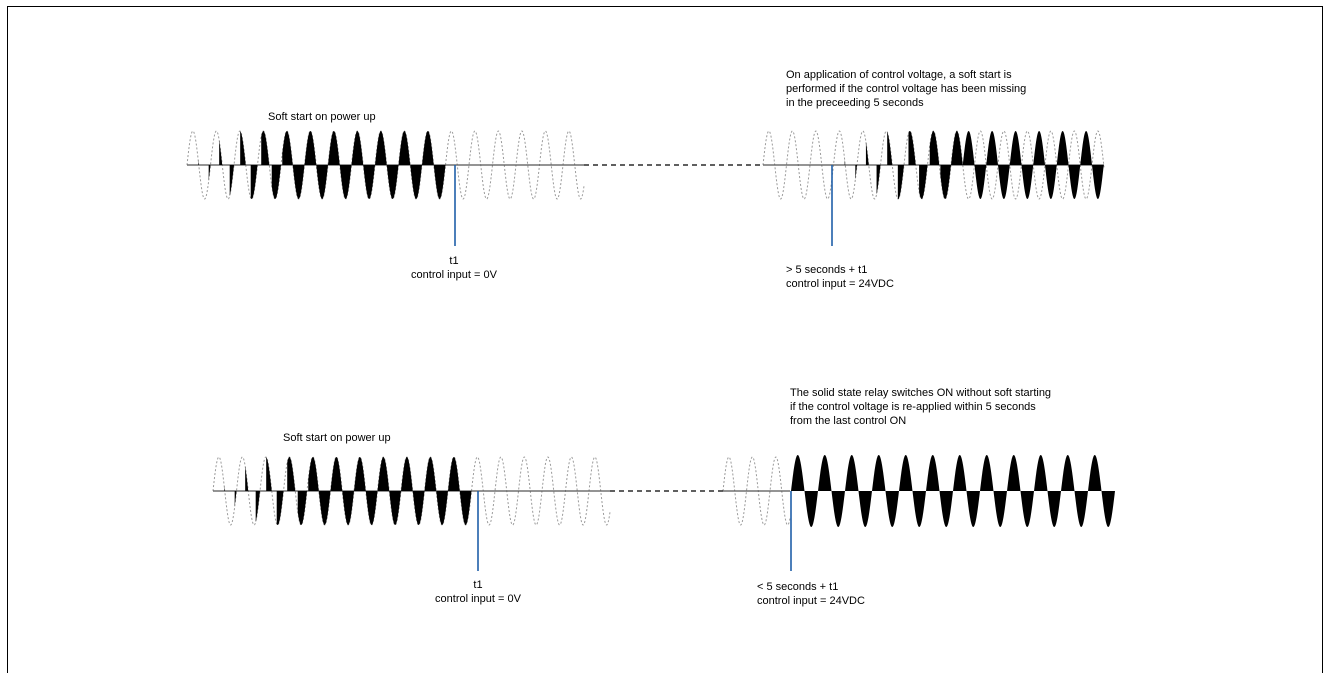  What do you see at coordinates (322, 117) in the screenshot?
I see `top-left-title: Soft start on power up` at bounding box center [322, 117].